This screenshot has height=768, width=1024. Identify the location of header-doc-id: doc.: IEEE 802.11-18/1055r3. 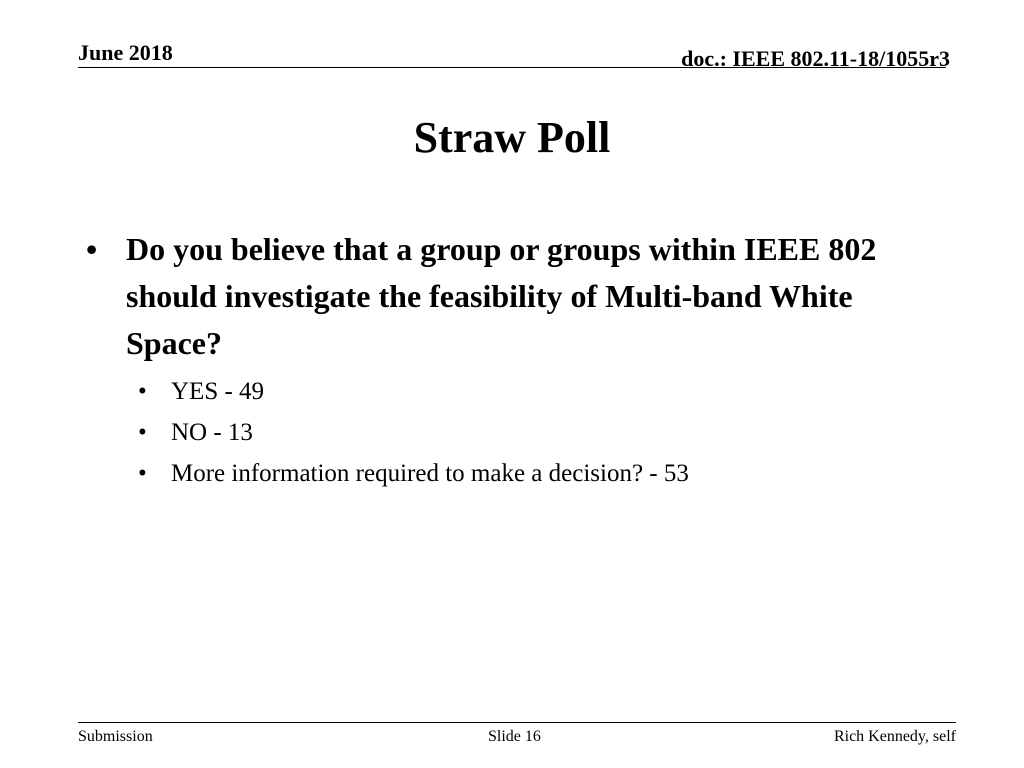
(815, 58).